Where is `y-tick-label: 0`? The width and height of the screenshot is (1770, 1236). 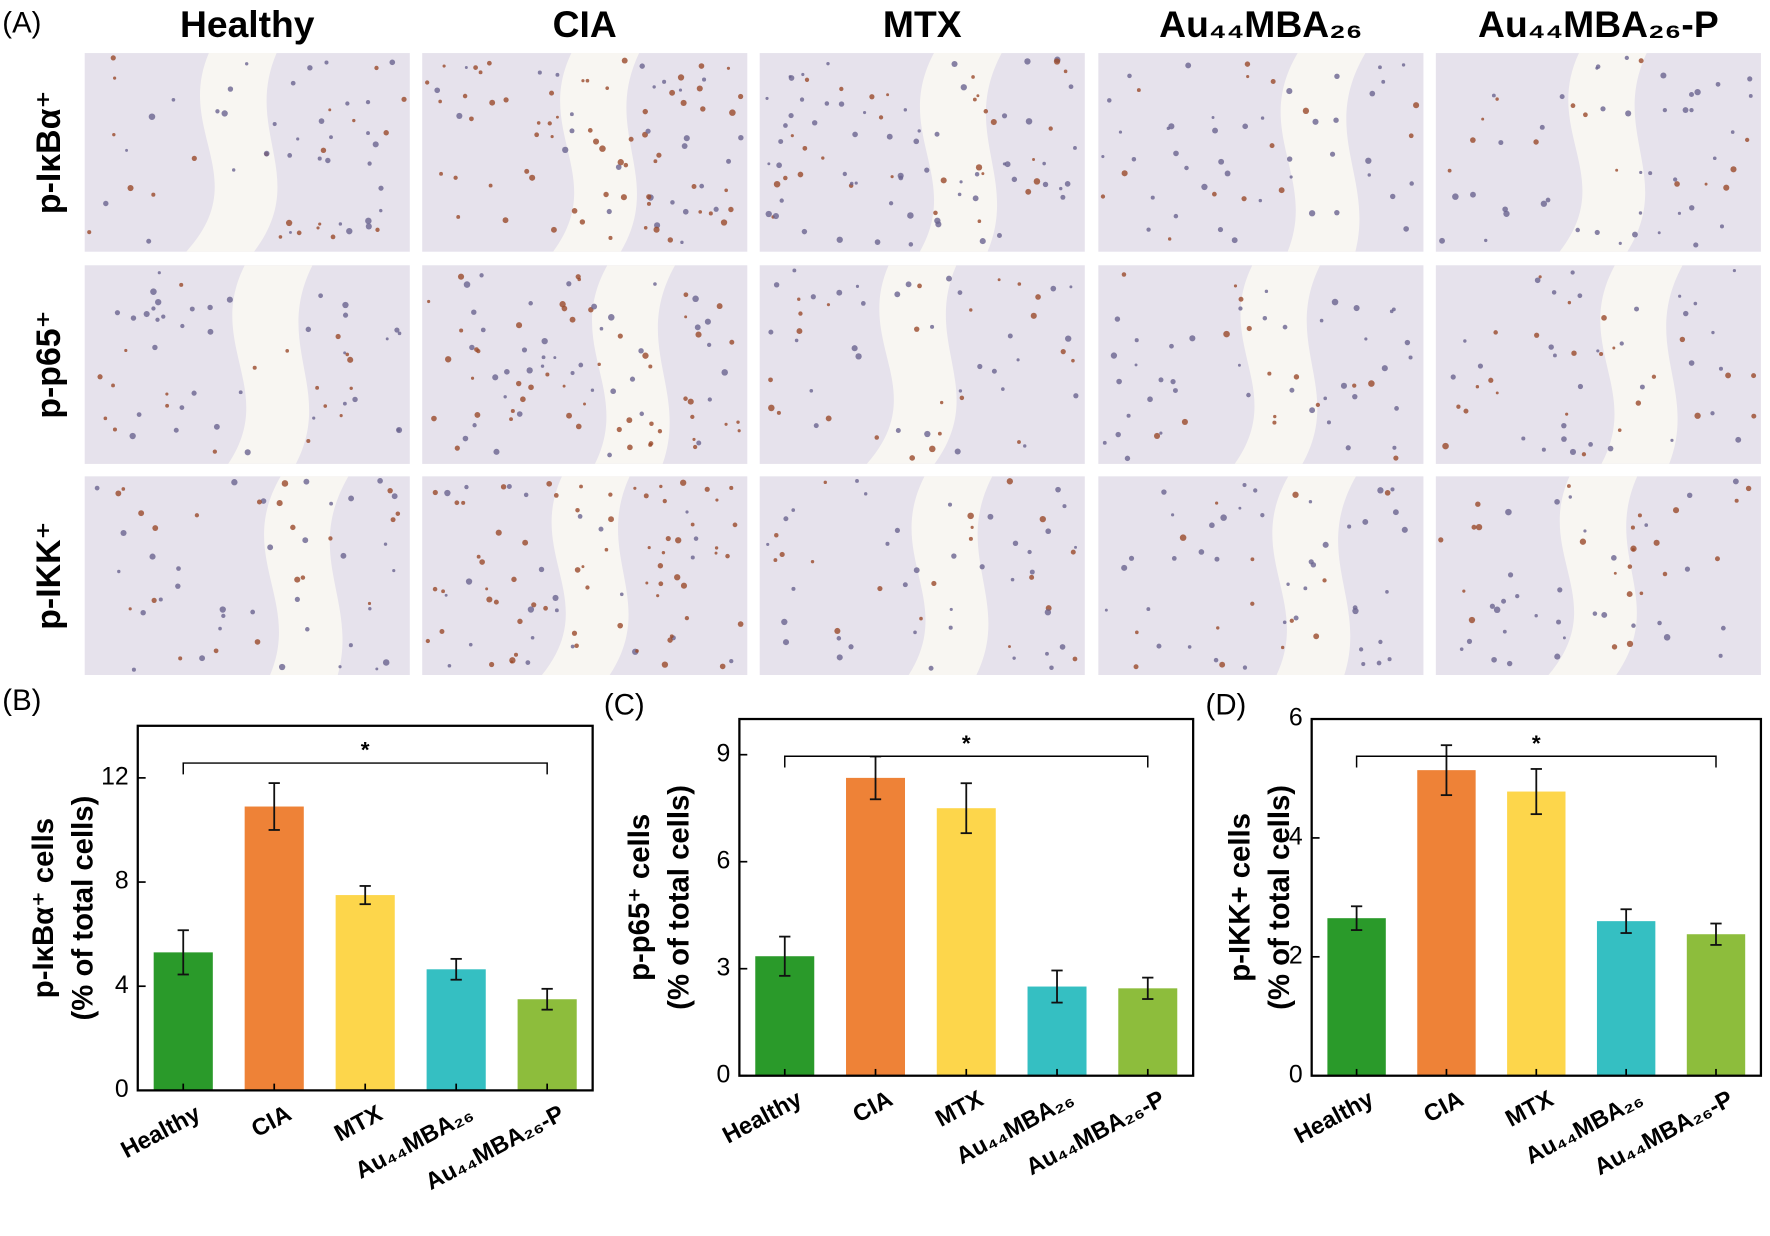
y-tick-label: 0 is located at coordinates (724, 1074).